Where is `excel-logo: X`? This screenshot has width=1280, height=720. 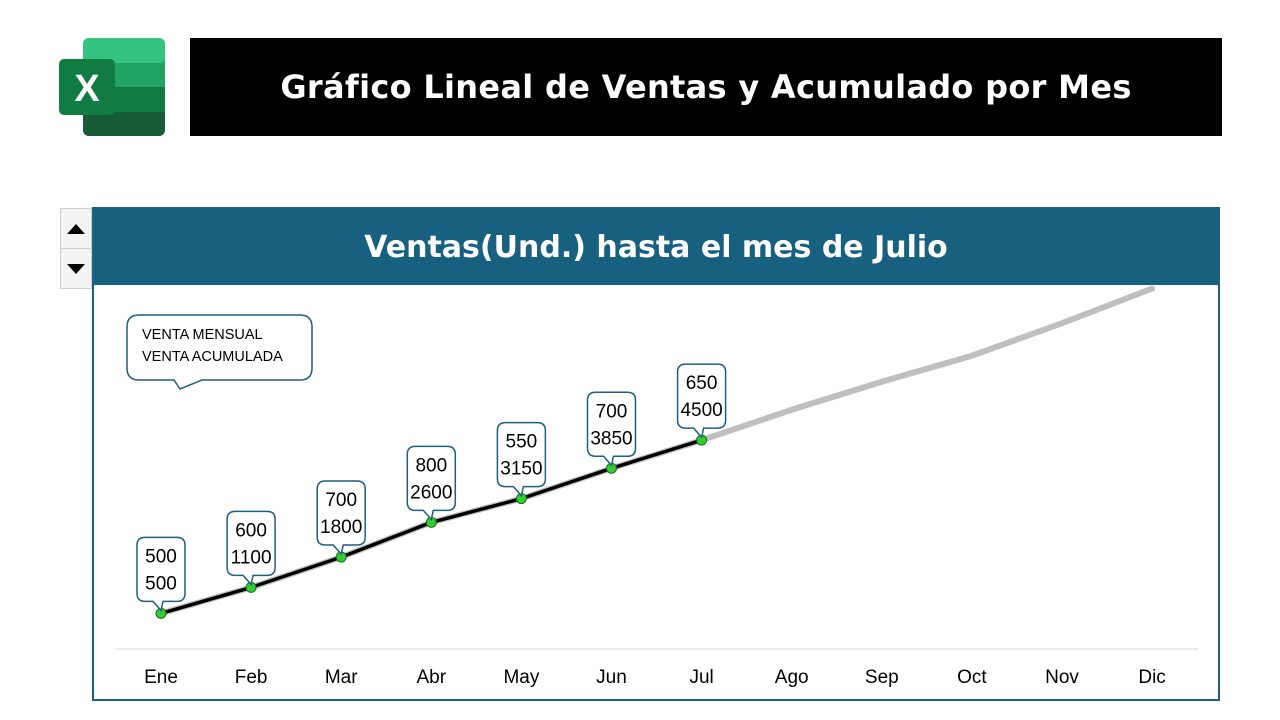
excel-logo: X is located at coordinates (112, 87).